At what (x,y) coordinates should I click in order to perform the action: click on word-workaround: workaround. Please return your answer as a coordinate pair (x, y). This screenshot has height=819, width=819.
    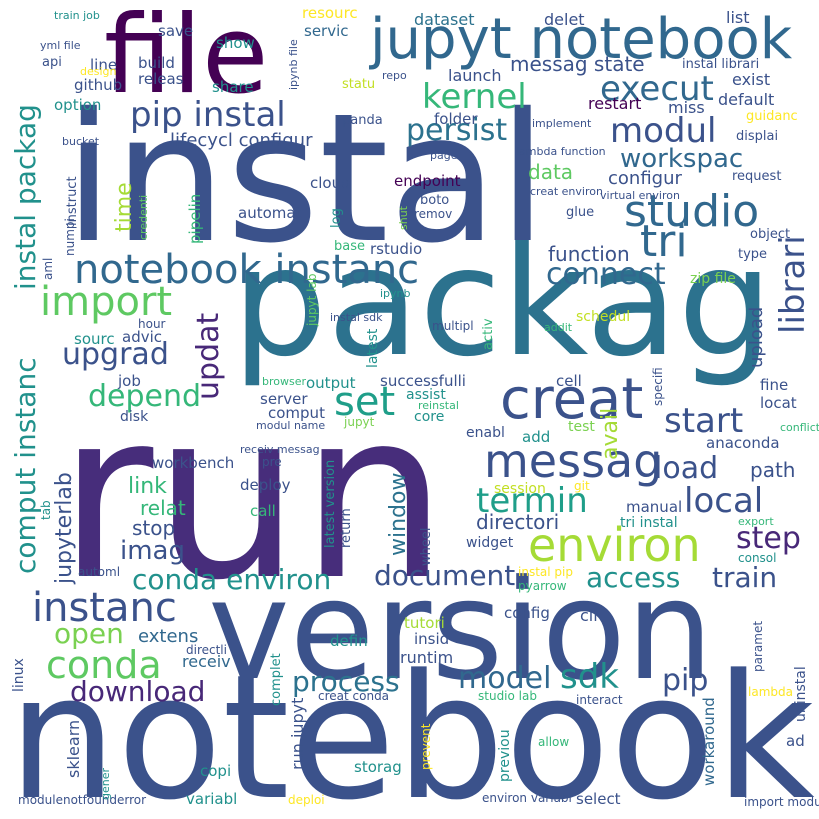
    Looking at the image, I should click on (709, 741).